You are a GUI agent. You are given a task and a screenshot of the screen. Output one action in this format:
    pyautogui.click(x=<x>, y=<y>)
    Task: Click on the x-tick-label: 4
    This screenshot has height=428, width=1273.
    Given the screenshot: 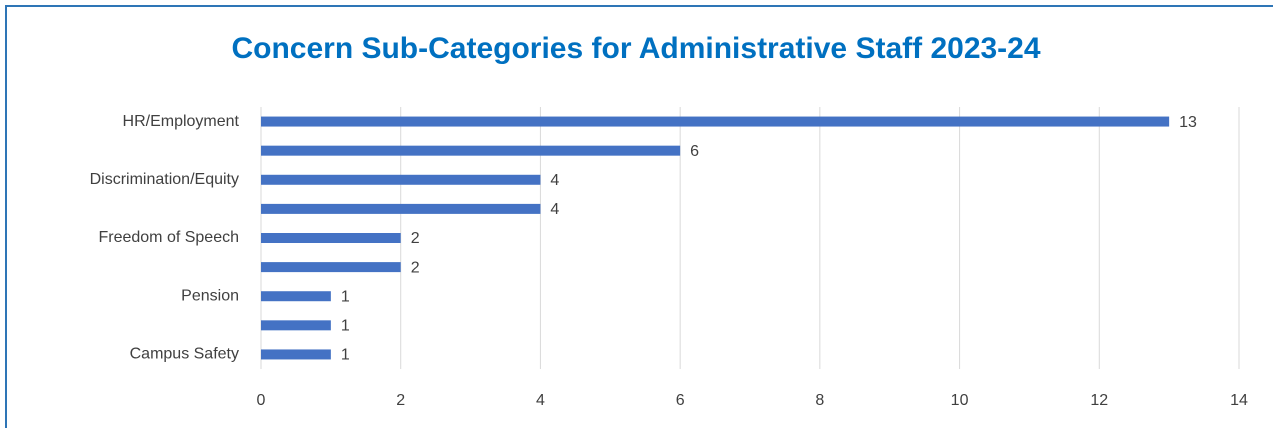 What is the action you would take?
    pyautogui.click(x=540, y=400)
    